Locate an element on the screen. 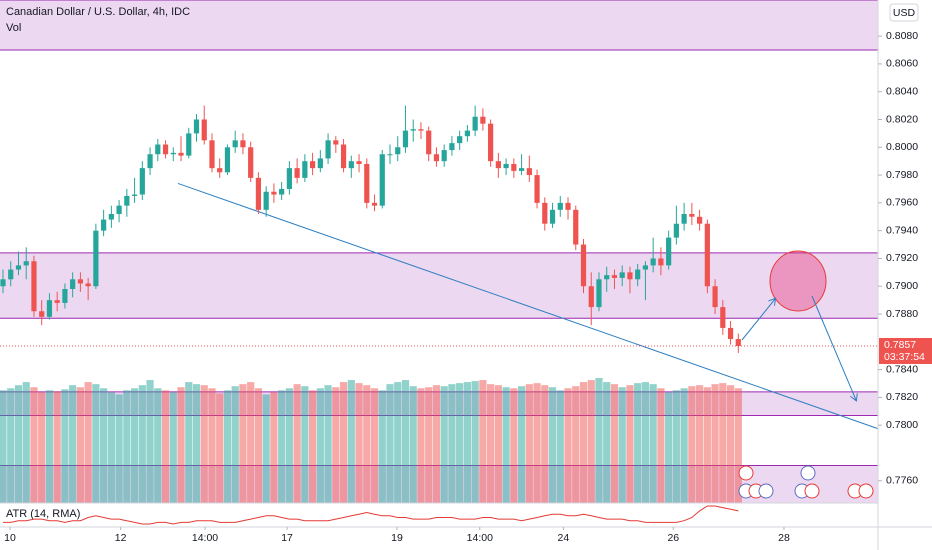 This screenshot has height=550, width=932. currency-button is located at coordinates (904, 12).